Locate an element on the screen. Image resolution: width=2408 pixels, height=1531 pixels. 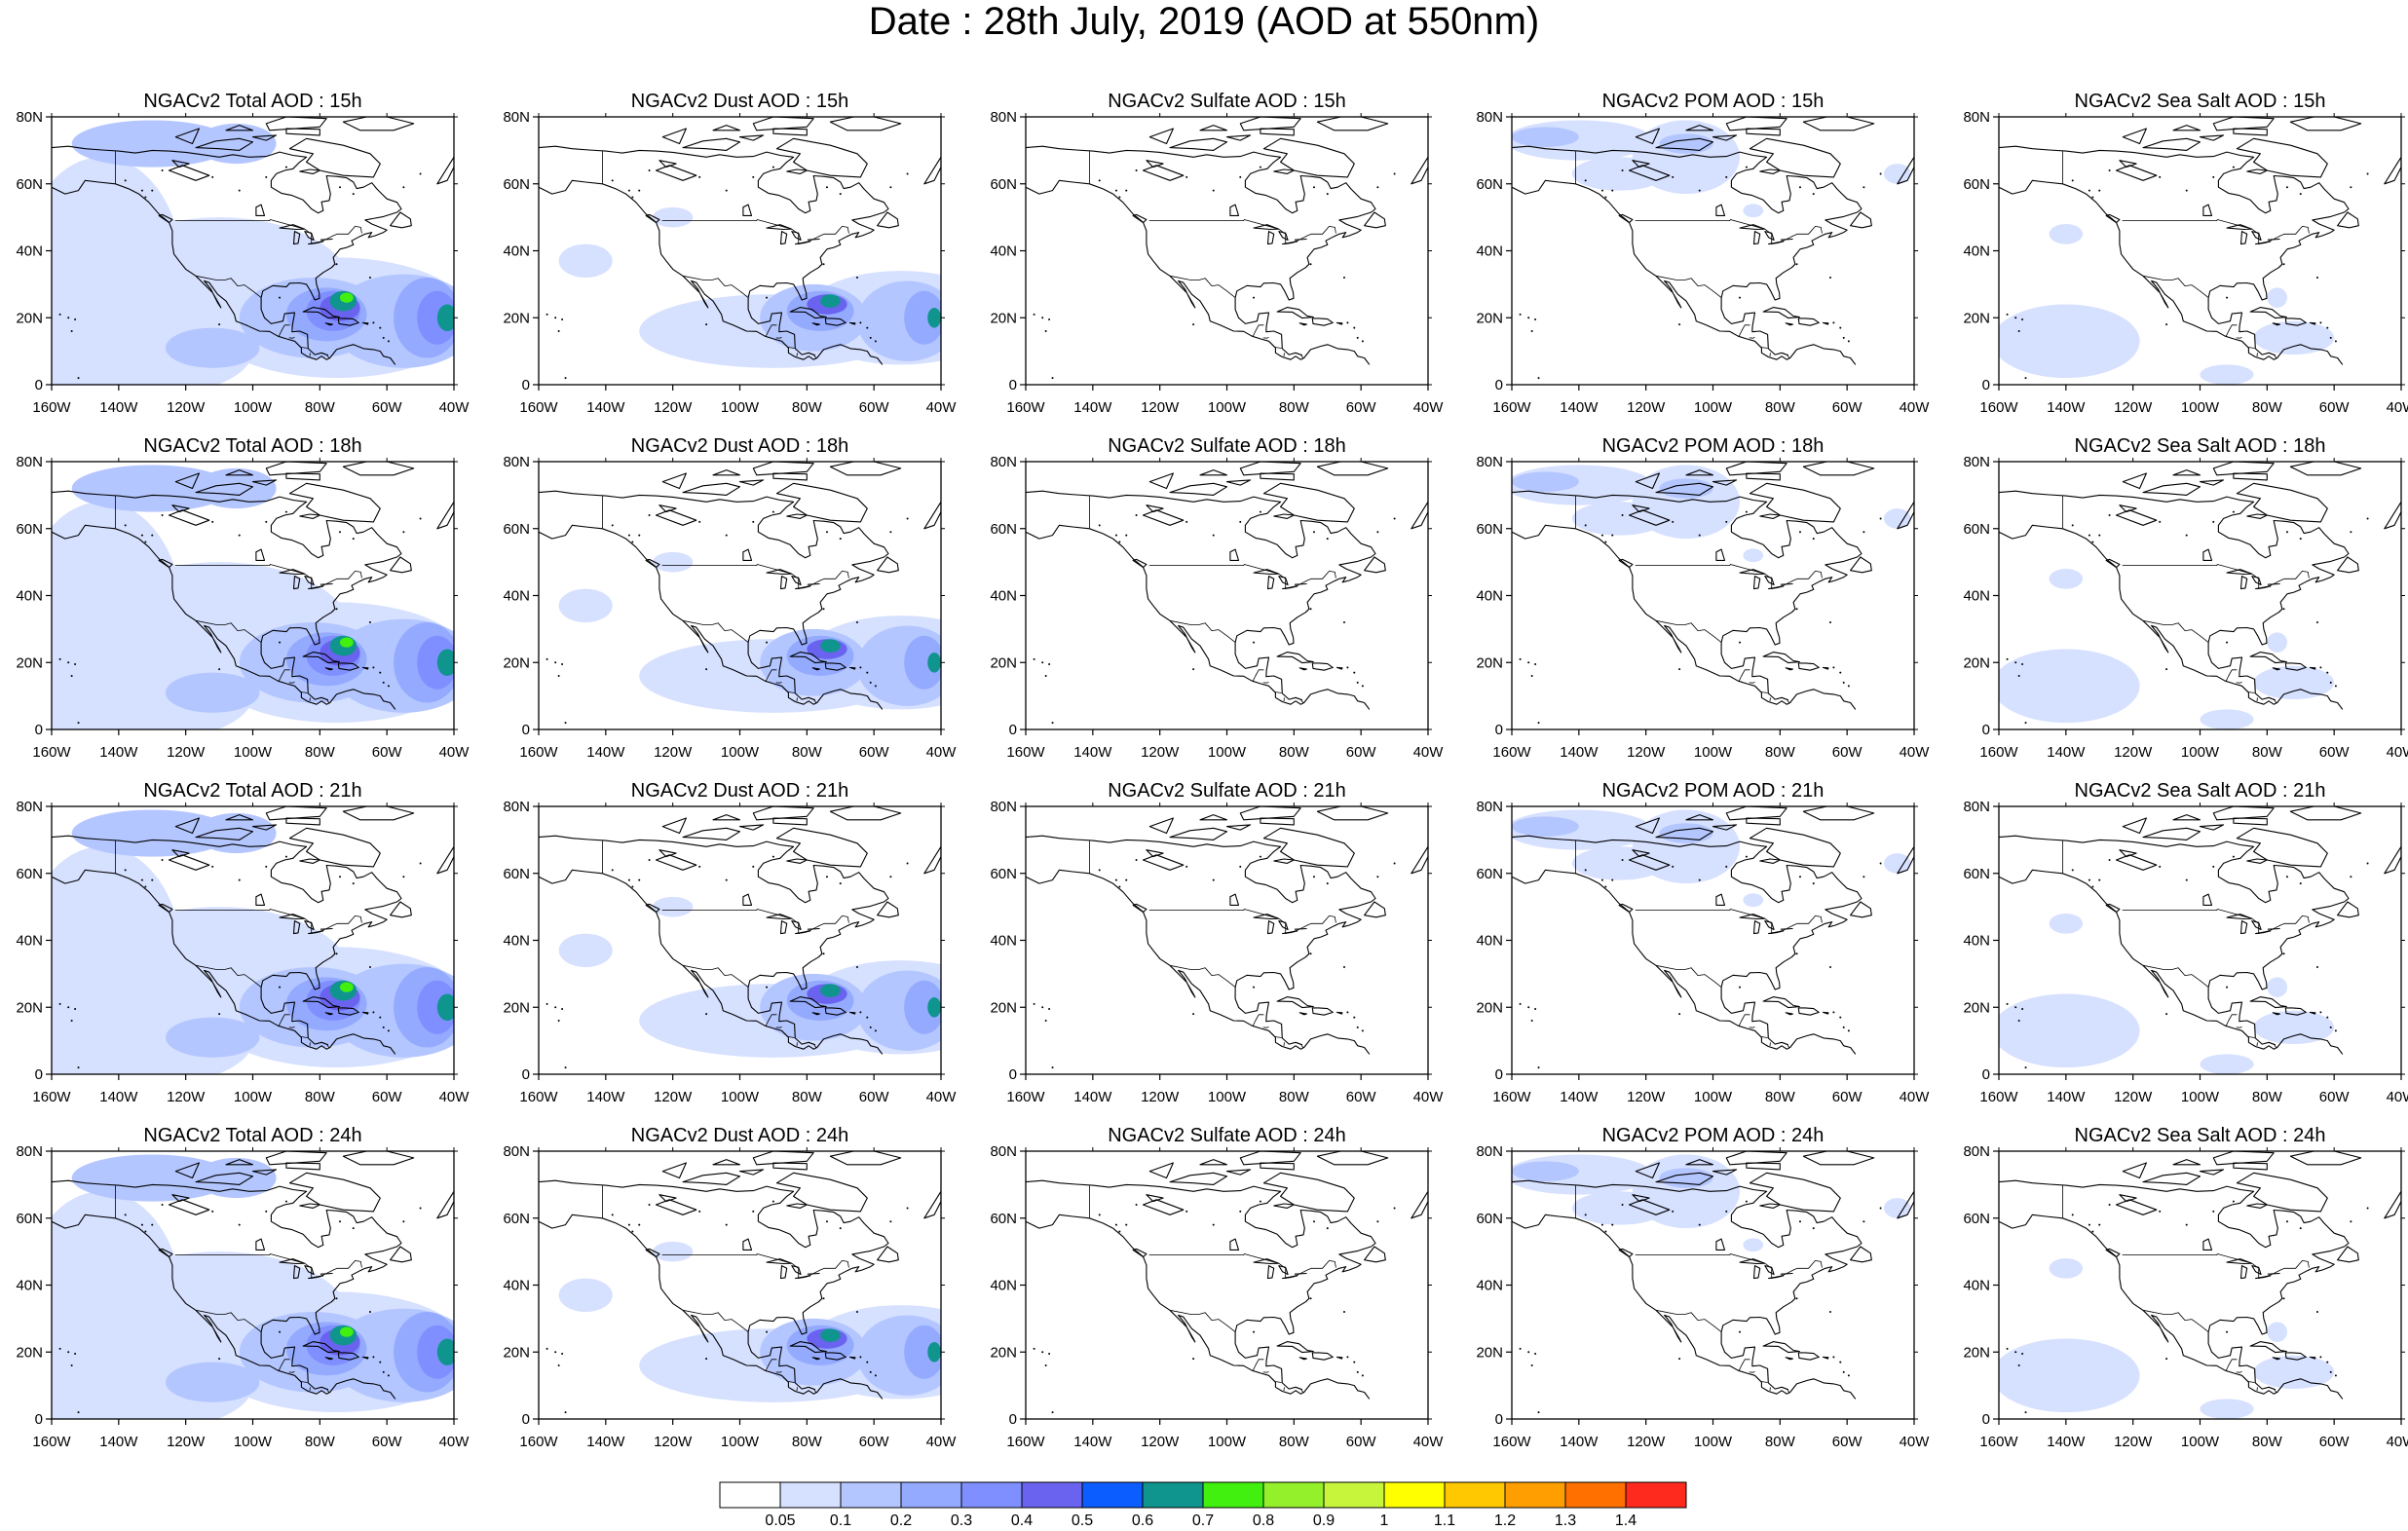
colorbar-label: 1.2 is located at coordinates (1505, 1520).